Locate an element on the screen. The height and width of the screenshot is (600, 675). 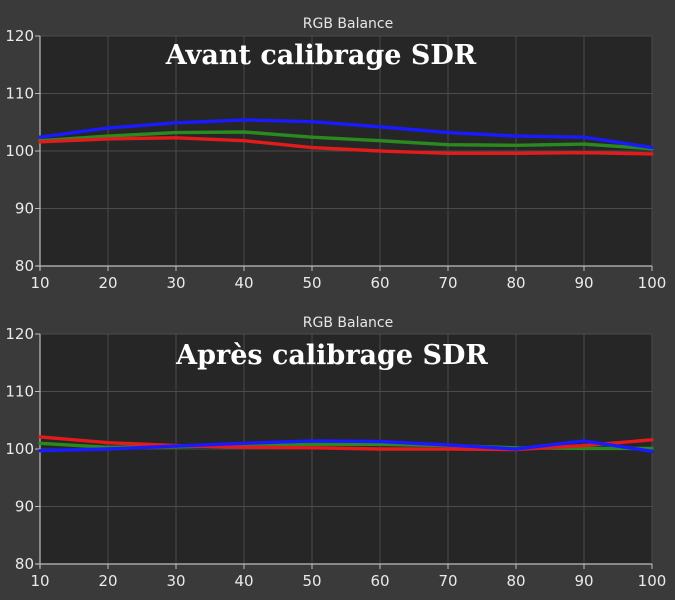
overlay-annotation: Après calibrage SDR is located at coordinates (331, 355).